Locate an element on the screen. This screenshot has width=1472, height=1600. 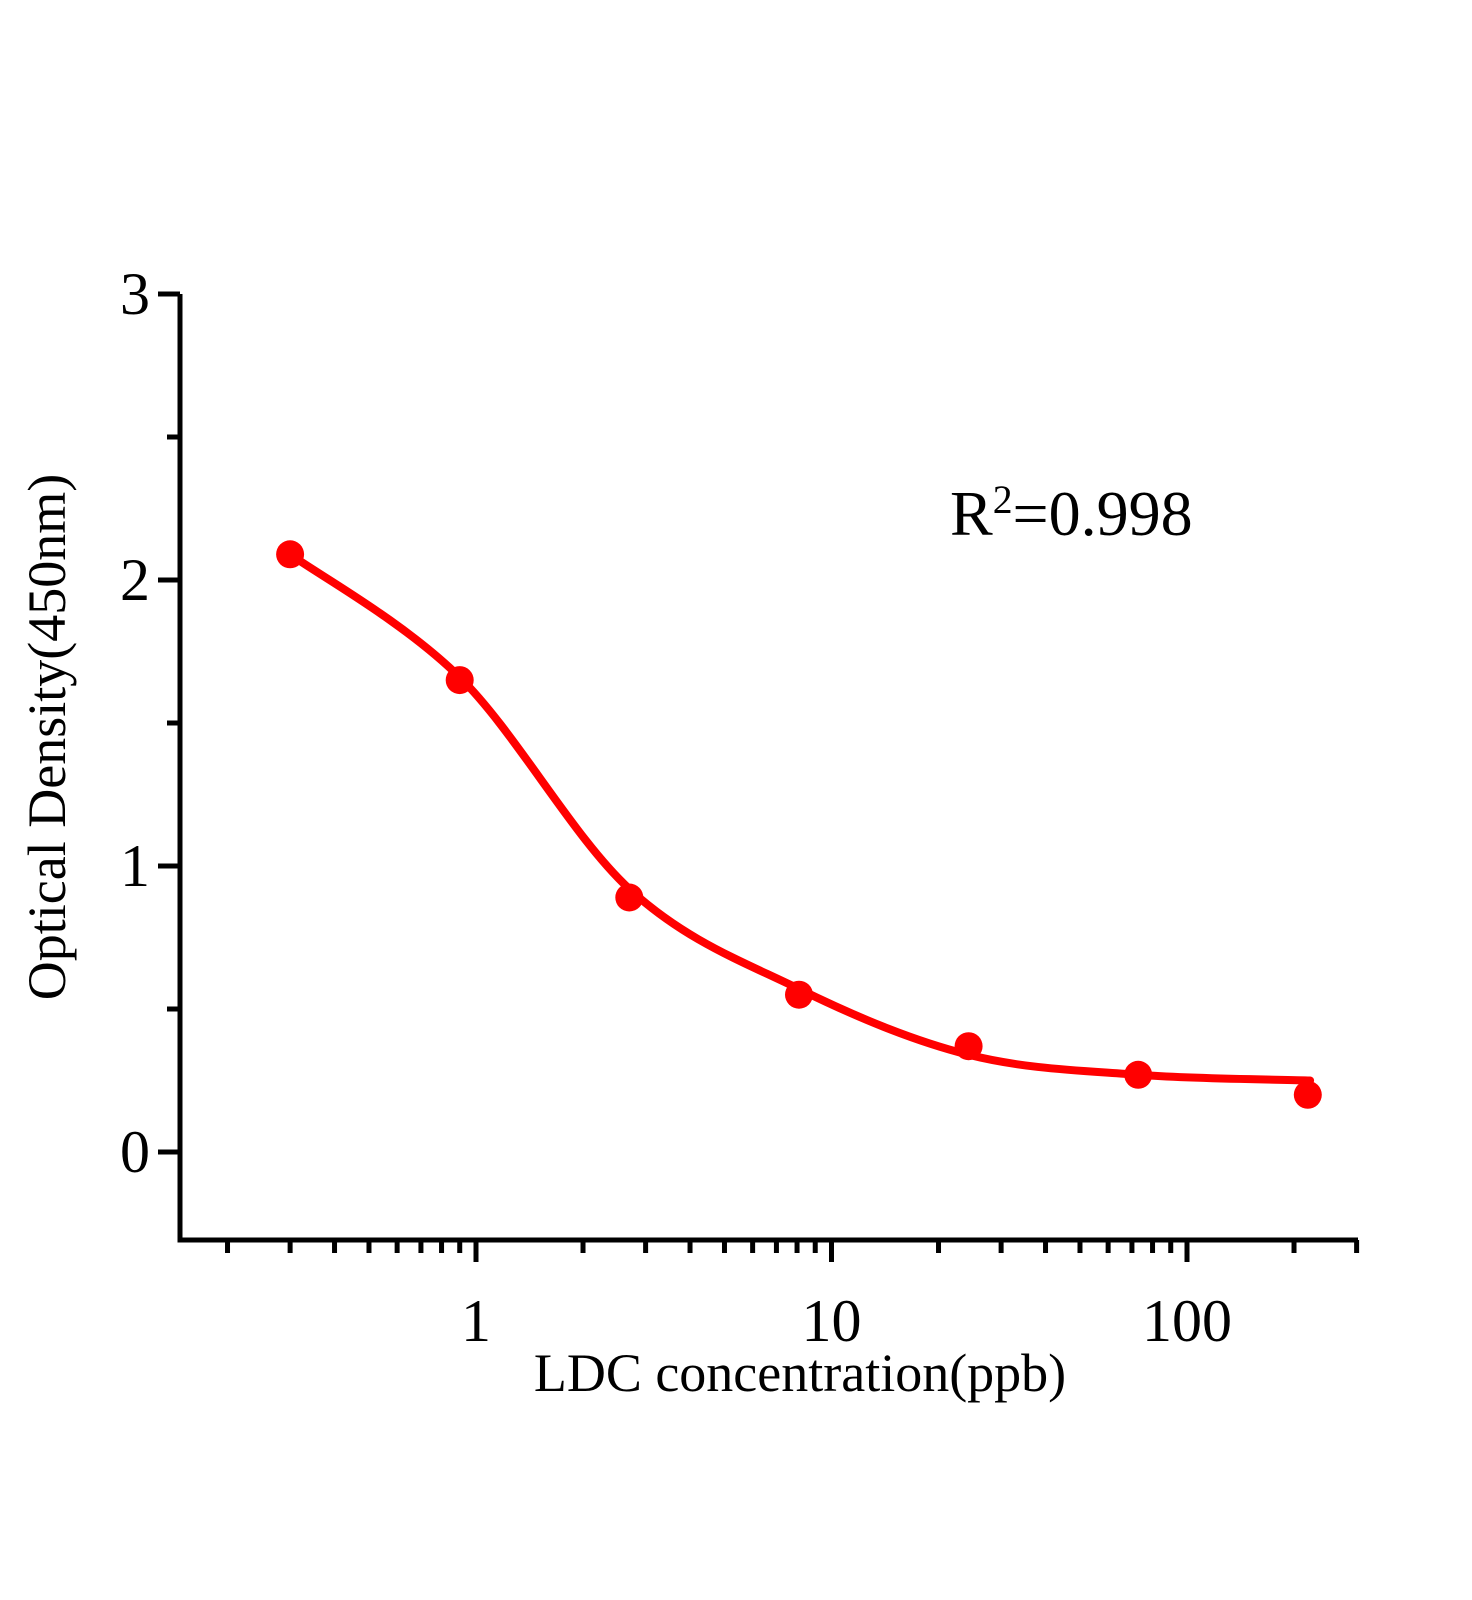
x-axis-title: LDC concentration(ppb) is located at coordinates (800, 1373).